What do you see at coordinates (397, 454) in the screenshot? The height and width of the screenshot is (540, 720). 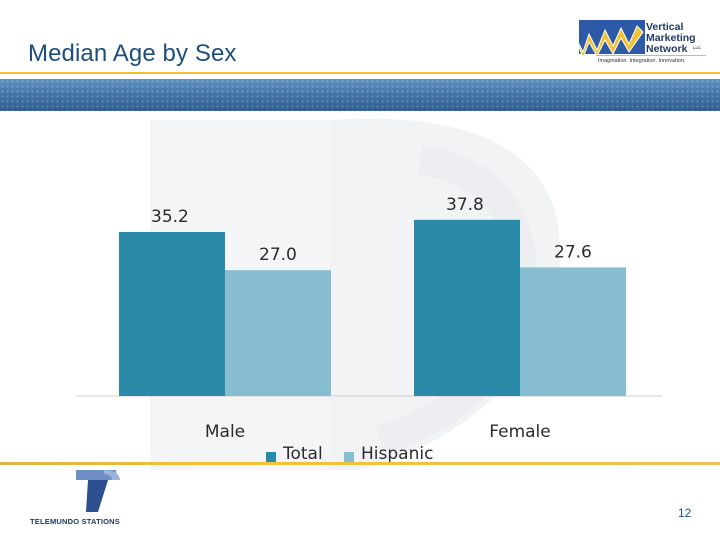 I see `legend-label-hispanic: Hispanic` at bounding box center [397, 454].